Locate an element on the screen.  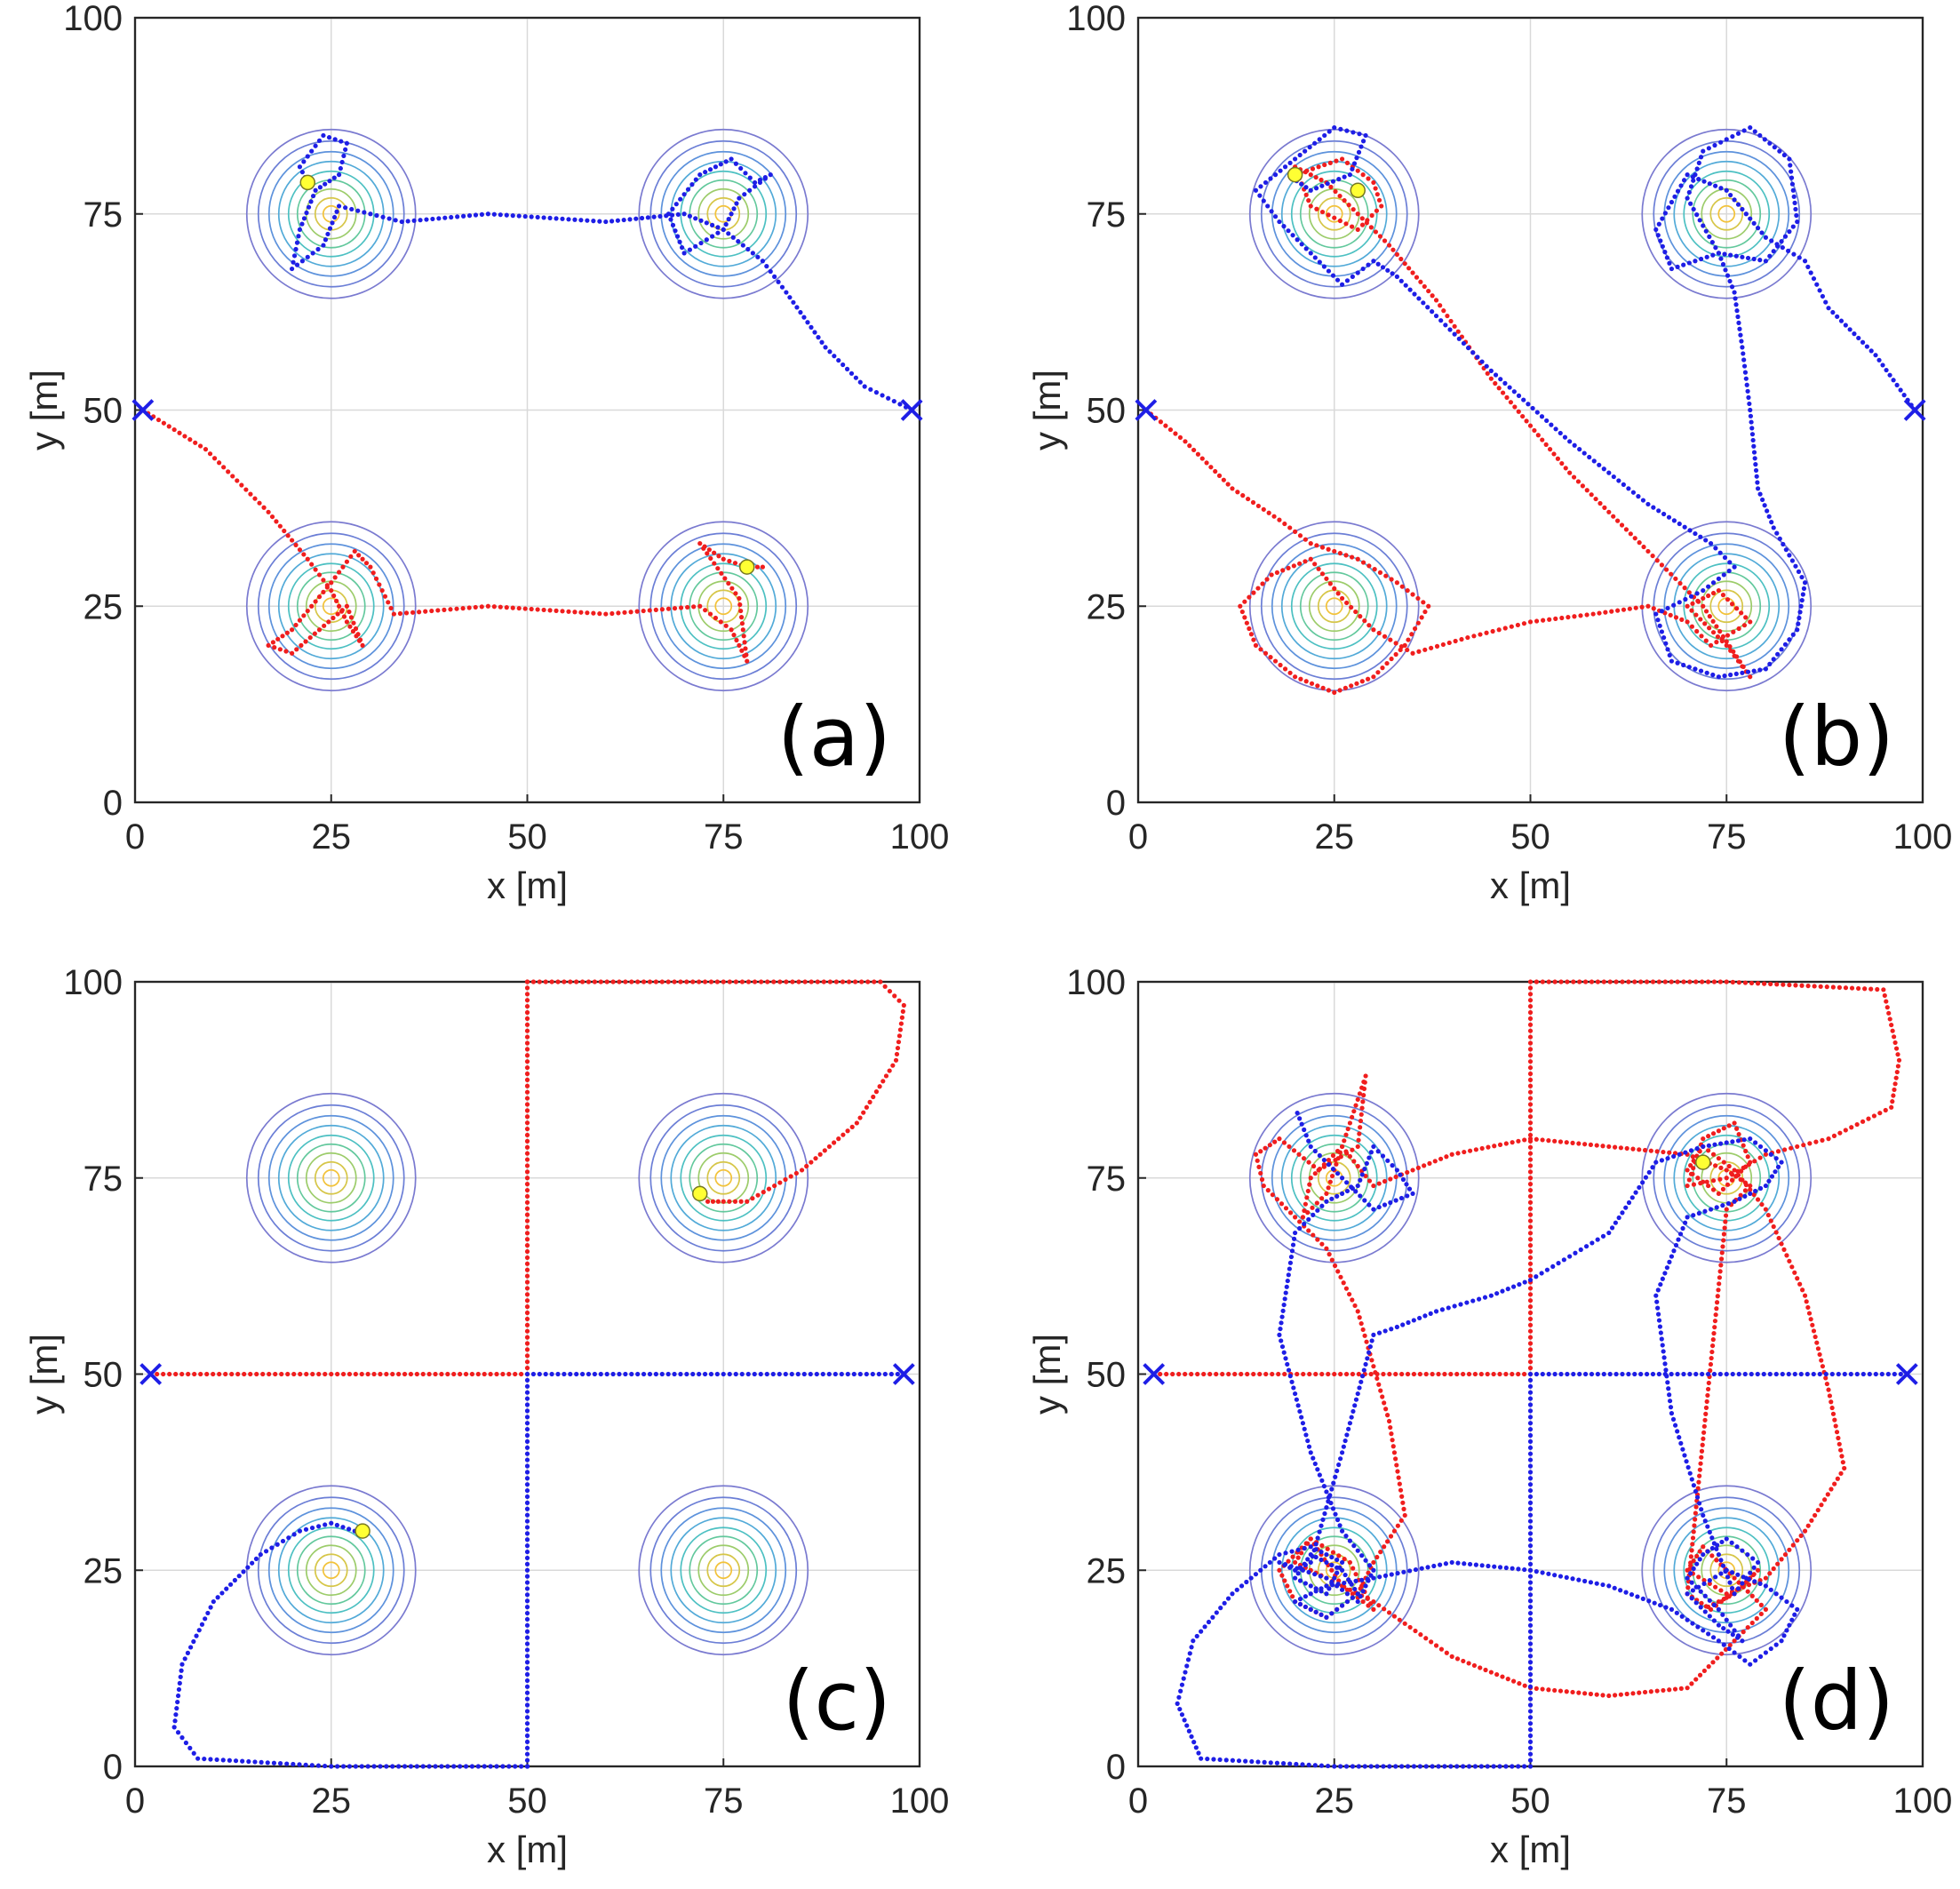
y-tick-label: 25 is located at coordinates (104, 1570).